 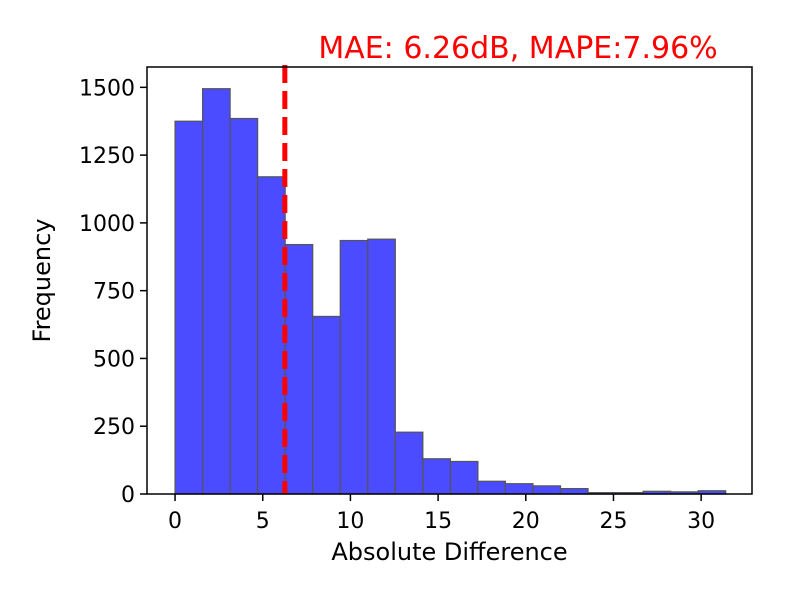 What do you see at coordinates (350, 521) in the screenshot?
I see `x-tick-label: 10` at bounding box center [350, 521].